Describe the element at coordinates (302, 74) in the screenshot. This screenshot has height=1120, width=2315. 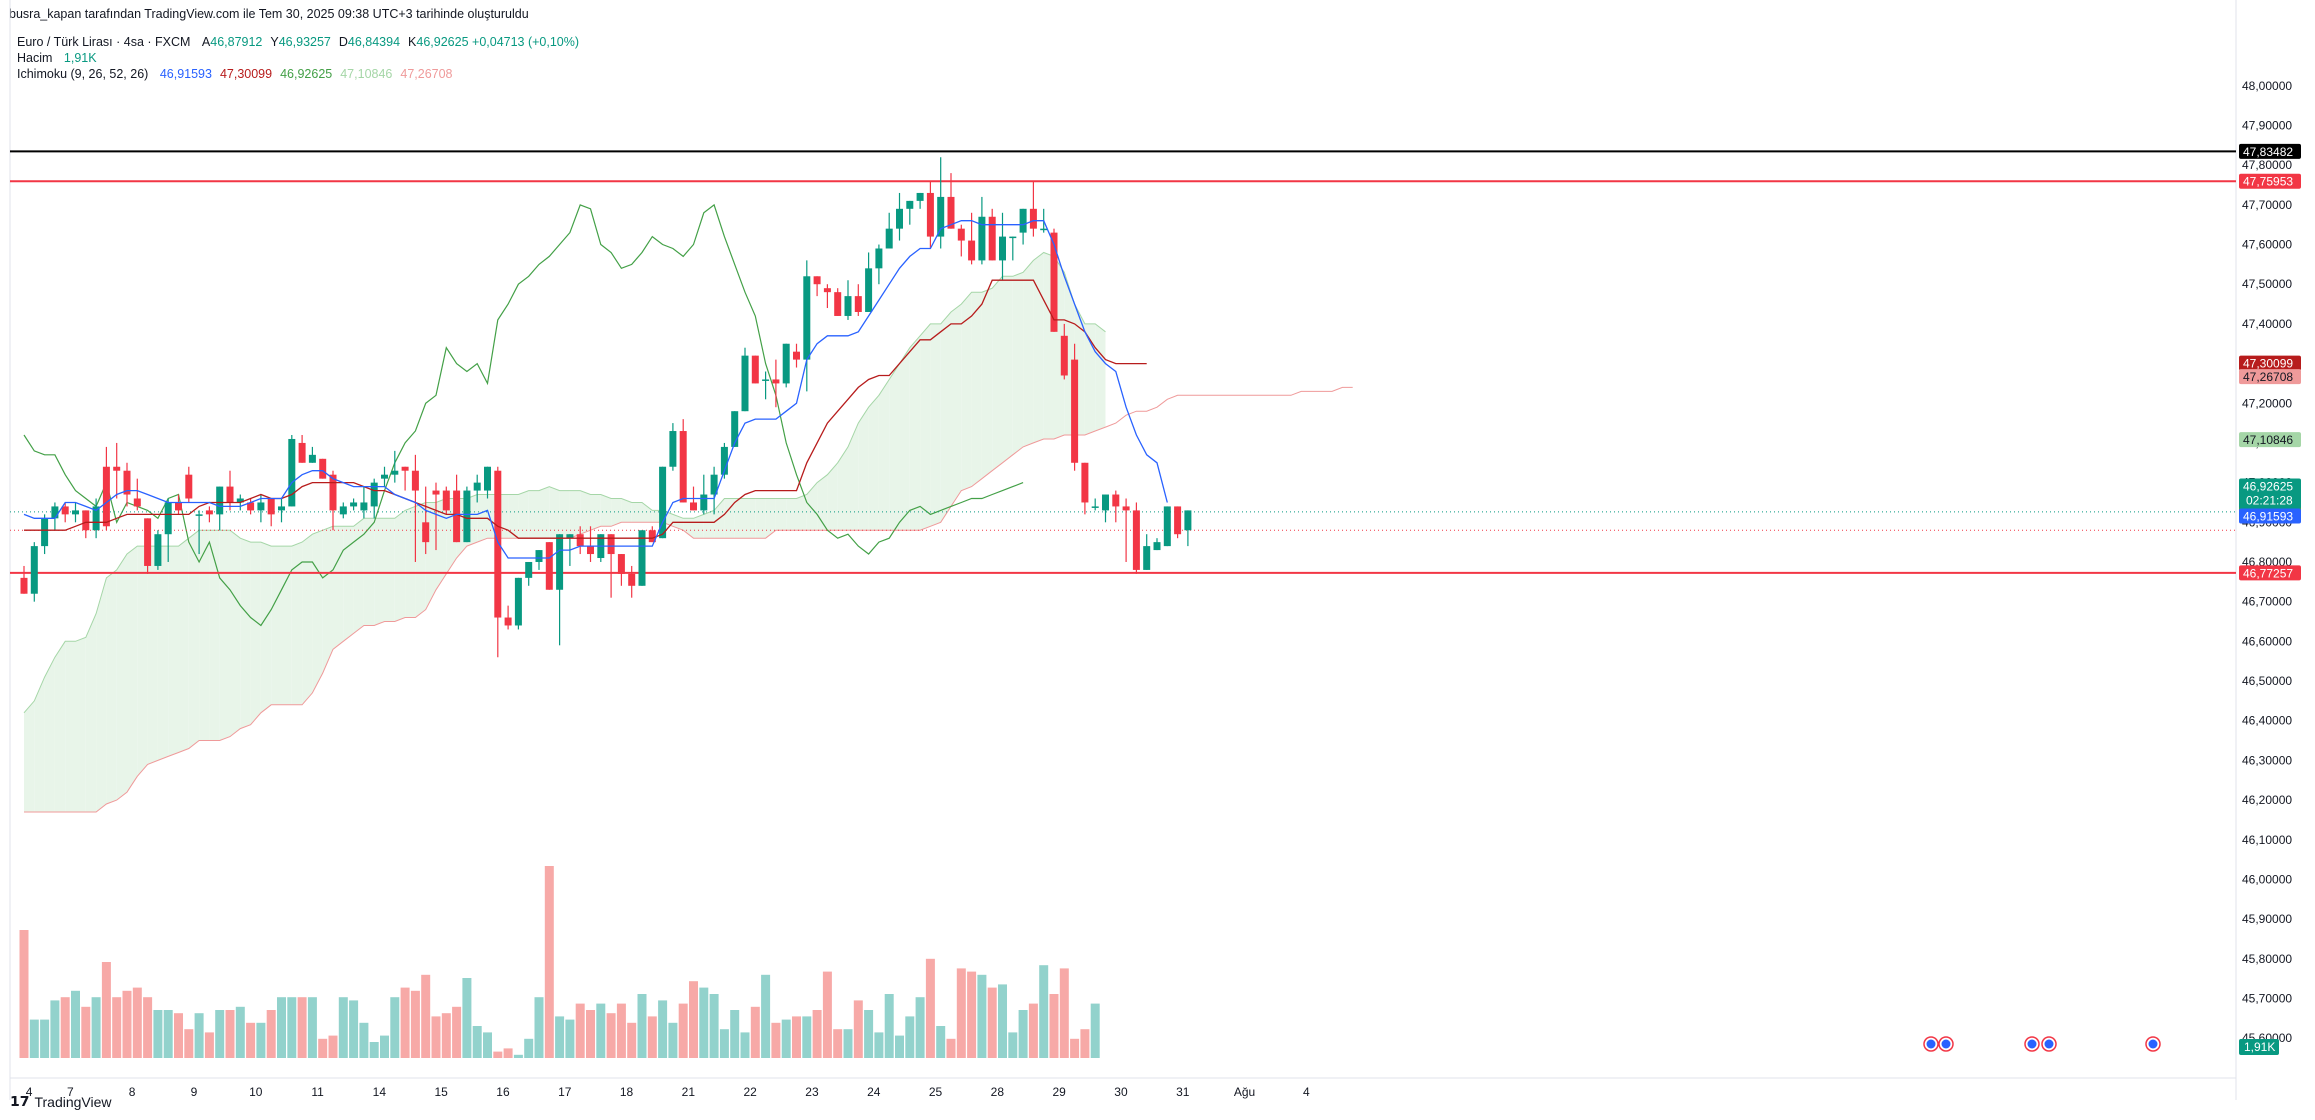
I see `ichimoku-values: 46,91593 47,30099 46,92625 47,10846 47,26708` at that location.